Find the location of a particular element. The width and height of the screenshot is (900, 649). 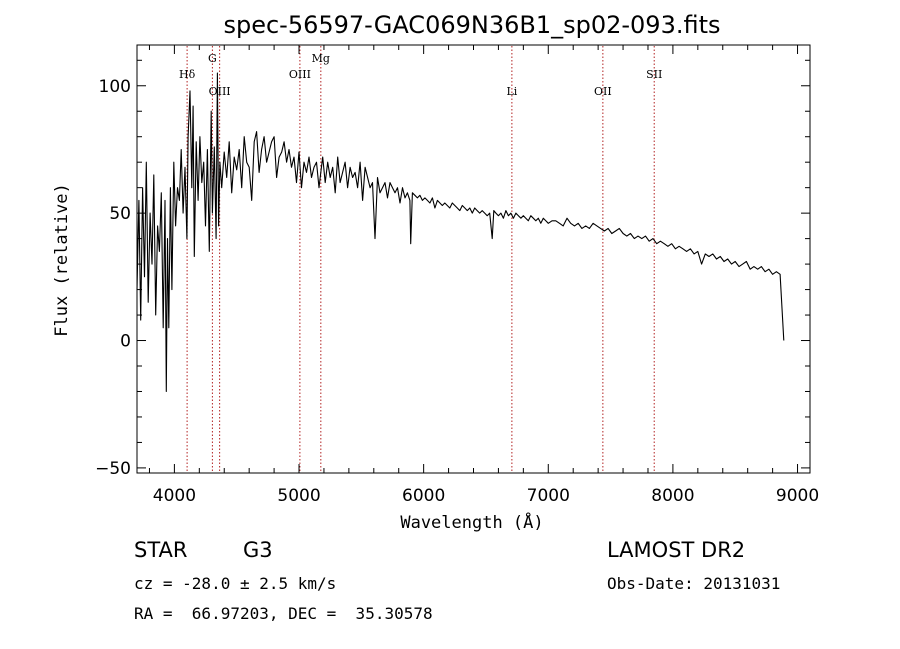

object-subclass: G3 is located at coordinates (258, 550).